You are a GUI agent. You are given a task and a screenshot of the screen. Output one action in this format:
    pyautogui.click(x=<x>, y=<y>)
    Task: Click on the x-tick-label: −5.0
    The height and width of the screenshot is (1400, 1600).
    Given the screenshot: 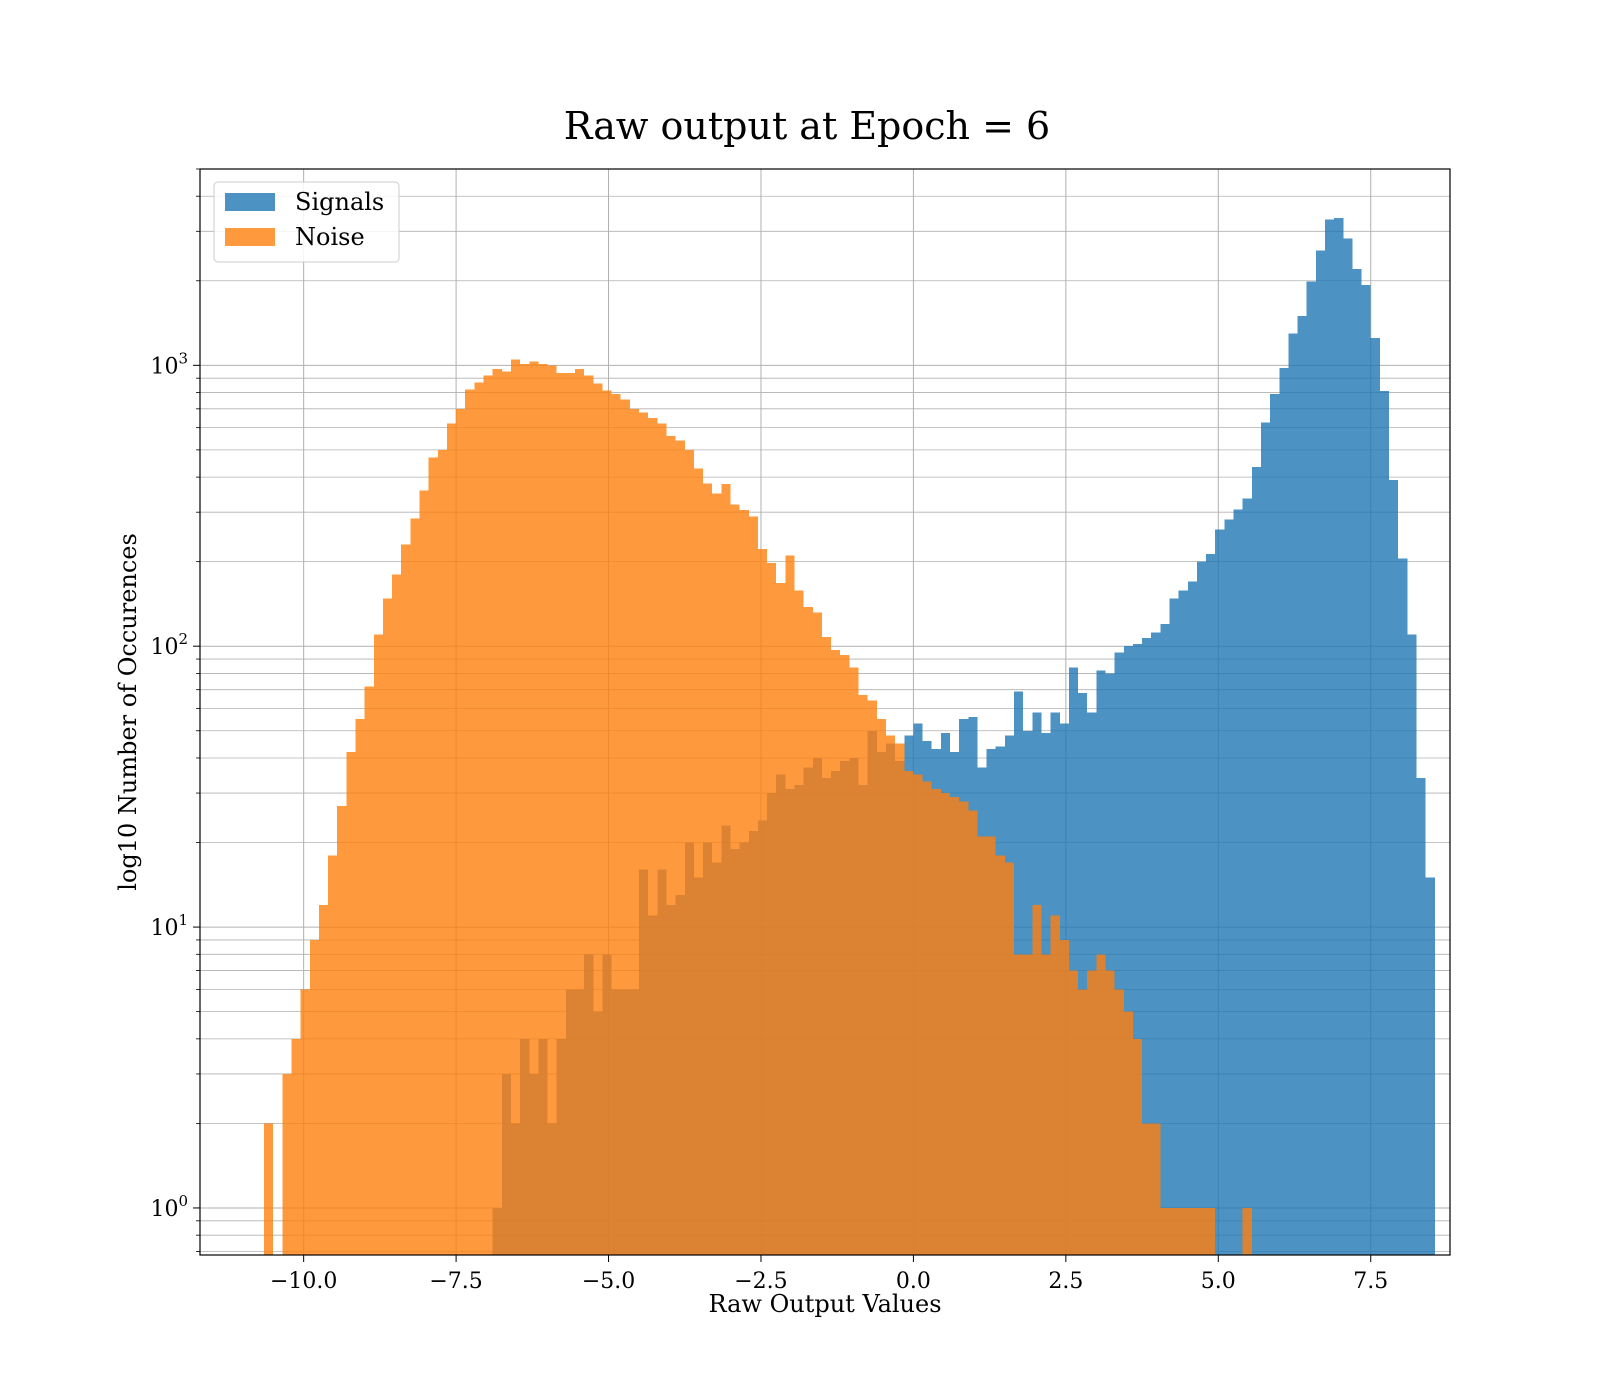 What is the action you would take?
    pyautogui.click(x=608, y=1281)
    